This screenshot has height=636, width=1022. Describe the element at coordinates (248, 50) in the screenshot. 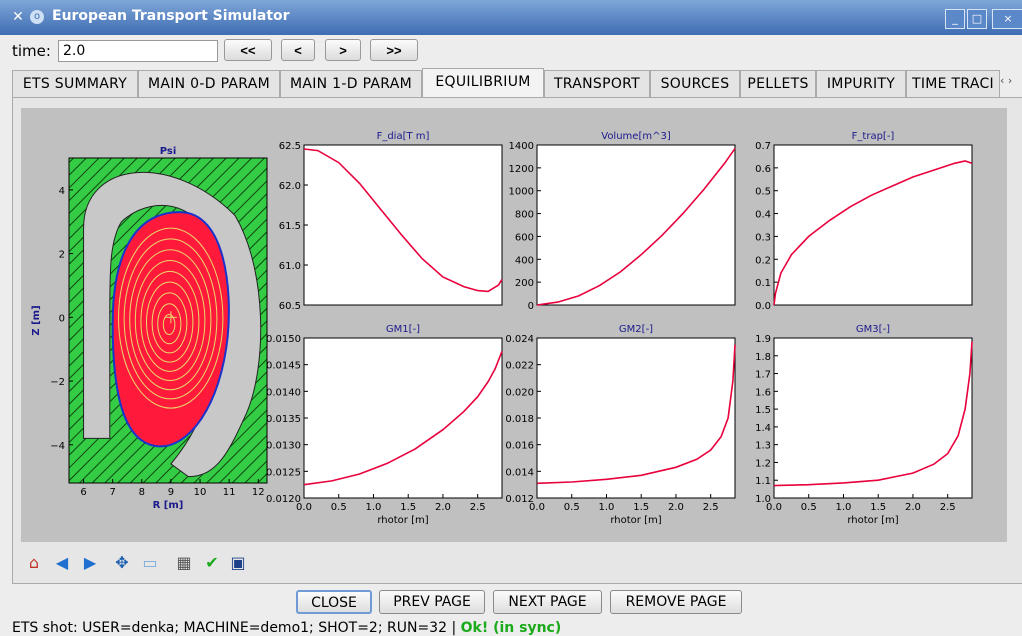

I see `first-time-button: <<` at that location.